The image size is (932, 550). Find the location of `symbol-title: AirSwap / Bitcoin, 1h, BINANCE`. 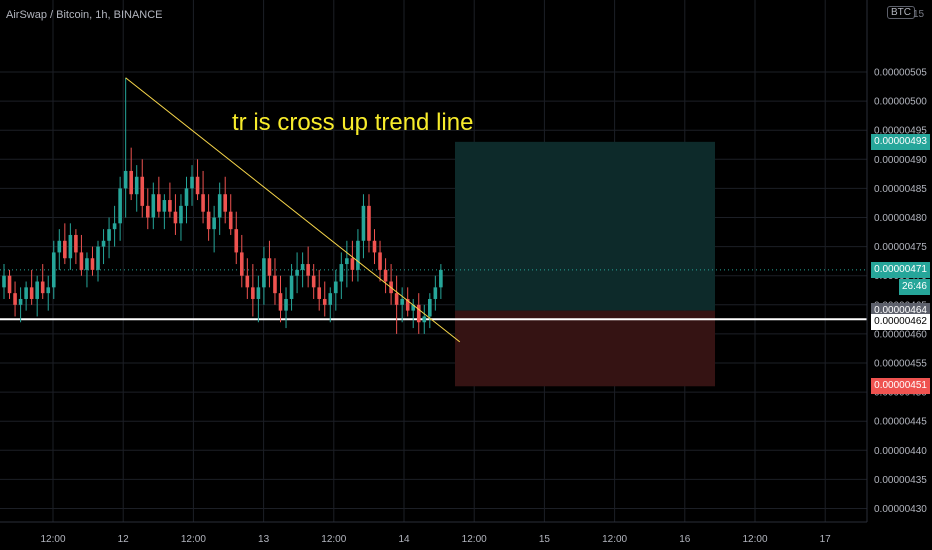

symbol-title: AirSwap / Bitcoin, 1h, BINANCE is located at coordinates (84, 15).